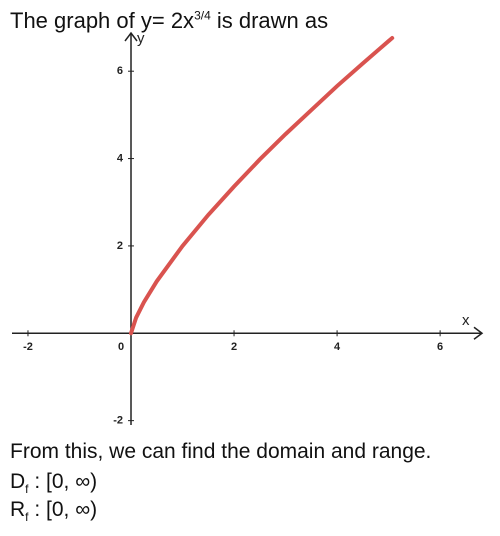  What do you see at coordinates (27, 517) in the screenshot?
I see `range-sub: f` at bounding box center [27, 517].